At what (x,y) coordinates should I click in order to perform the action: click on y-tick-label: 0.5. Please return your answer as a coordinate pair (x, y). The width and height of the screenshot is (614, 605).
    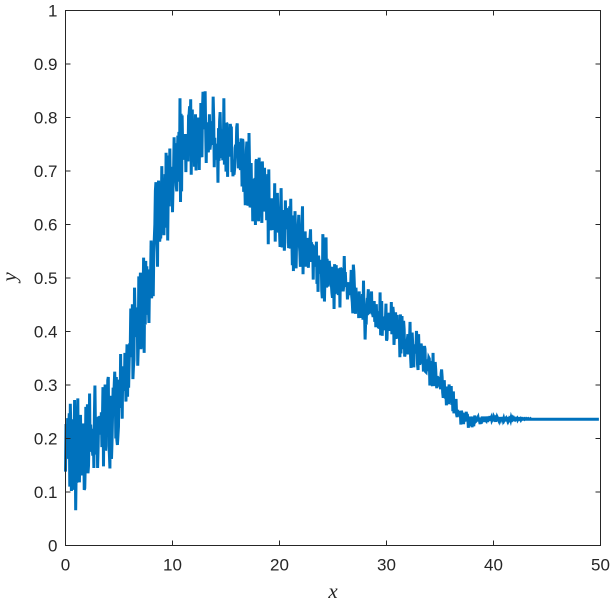
    Looking at the image, I should click on (46, 278).